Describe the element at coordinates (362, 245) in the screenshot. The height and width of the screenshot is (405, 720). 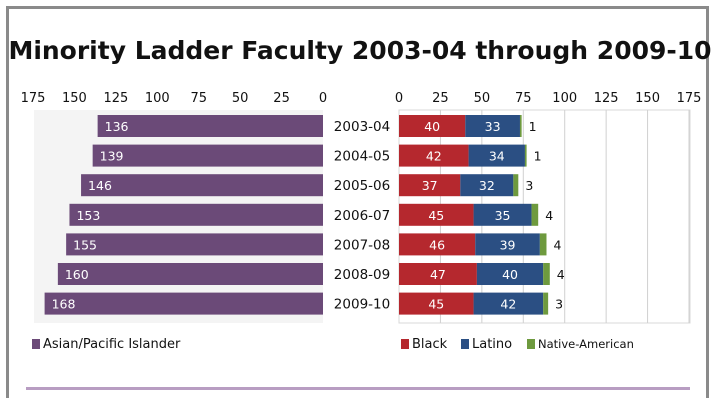
I see `category-label: 2007-08` at that location.